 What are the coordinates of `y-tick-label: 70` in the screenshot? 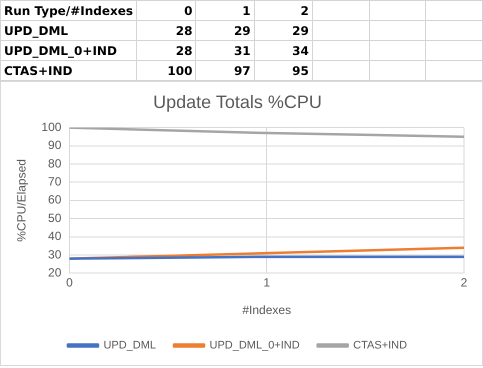 It's located at (55, 181).